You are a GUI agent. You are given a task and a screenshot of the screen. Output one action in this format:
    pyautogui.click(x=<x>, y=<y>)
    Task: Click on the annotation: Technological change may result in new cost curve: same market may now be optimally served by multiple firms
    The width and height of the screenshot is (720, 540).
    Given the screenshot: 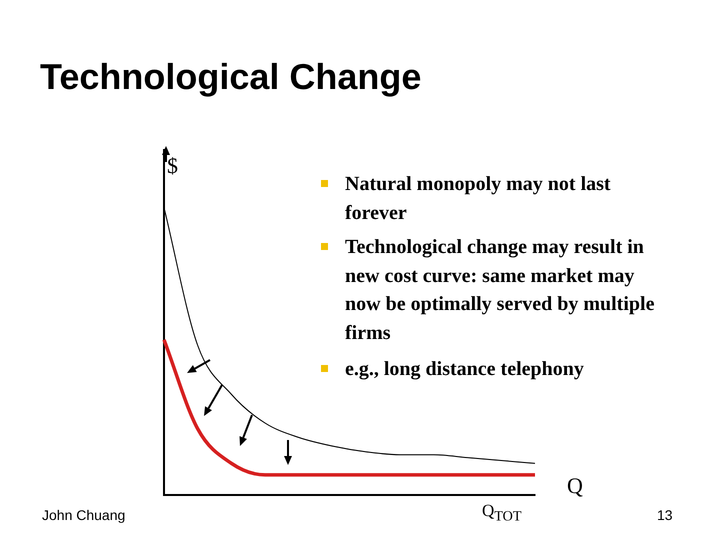 What is the action you would take?
    pyautogui.click(x=500, y=290)
    